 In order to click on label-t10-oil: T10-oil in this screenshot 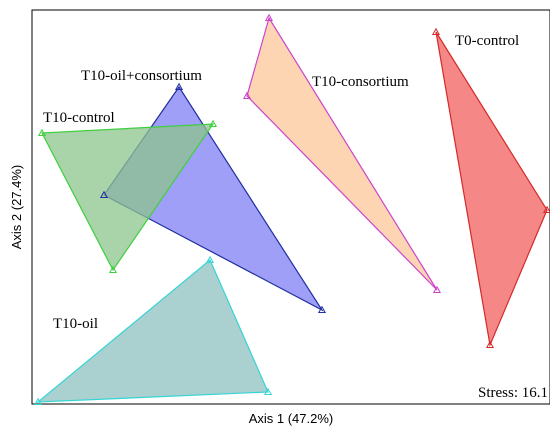, I will do `click(75, 324)`.